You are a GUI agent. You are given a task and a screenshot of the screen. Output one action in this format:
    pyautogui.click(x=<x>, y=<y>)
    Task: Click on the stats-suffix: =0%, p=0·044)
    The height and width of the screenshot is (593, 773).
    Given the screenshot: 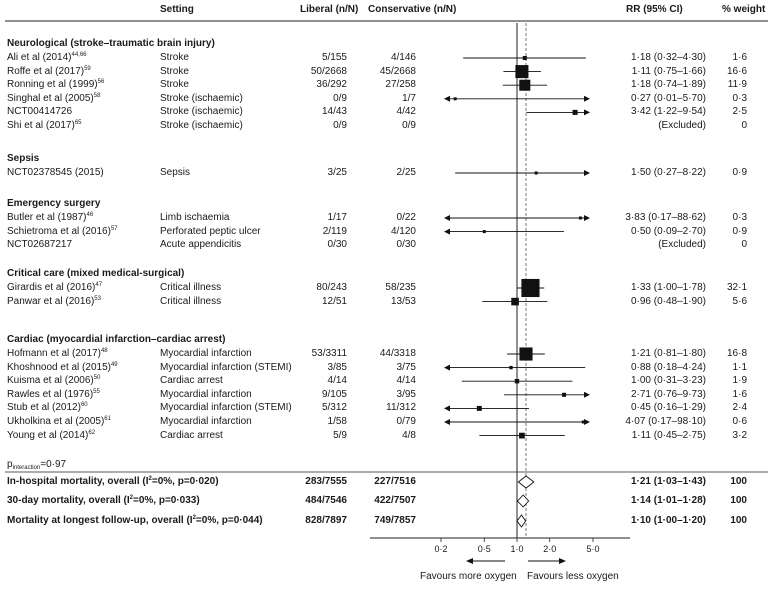 What is the action you would take?
    pyautogui.click(x=229, y=520)
    